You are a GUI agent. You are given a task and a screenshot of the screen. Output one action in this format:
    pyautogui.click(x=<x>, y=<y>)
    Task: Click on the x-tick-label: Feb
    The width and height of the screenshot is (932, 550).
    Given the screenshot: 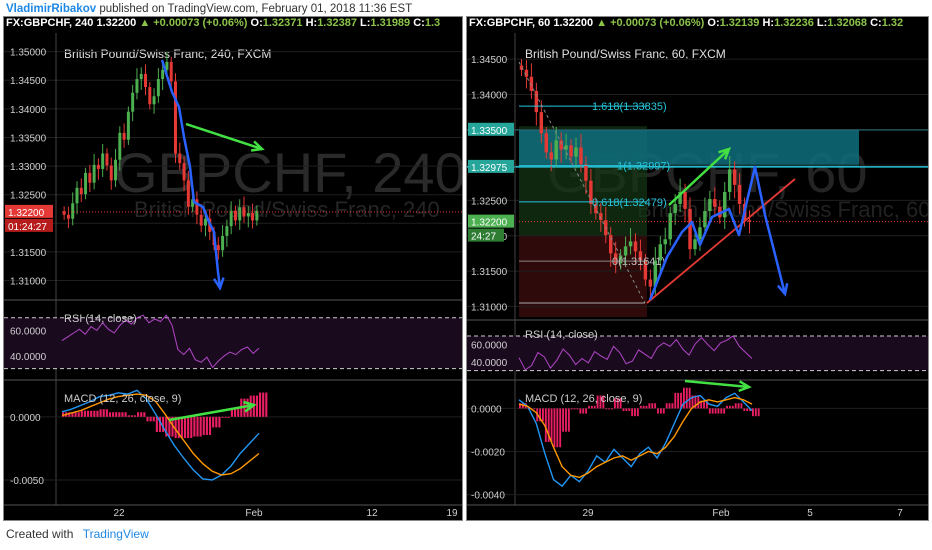 What is the action you would take?
    pyautogui.click(x=254, y=513)
    